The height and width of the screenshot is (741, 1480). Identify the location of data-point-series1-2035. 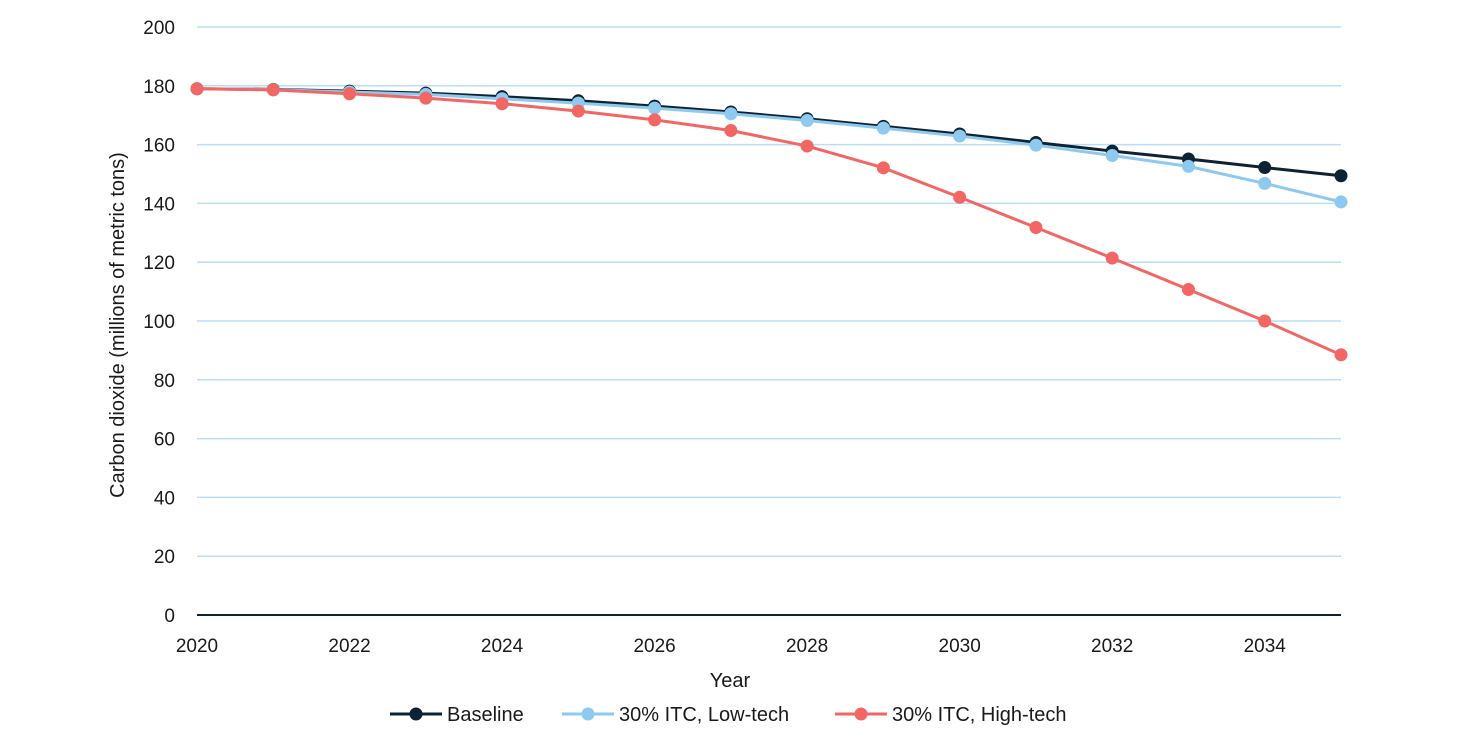
(1341, 176).